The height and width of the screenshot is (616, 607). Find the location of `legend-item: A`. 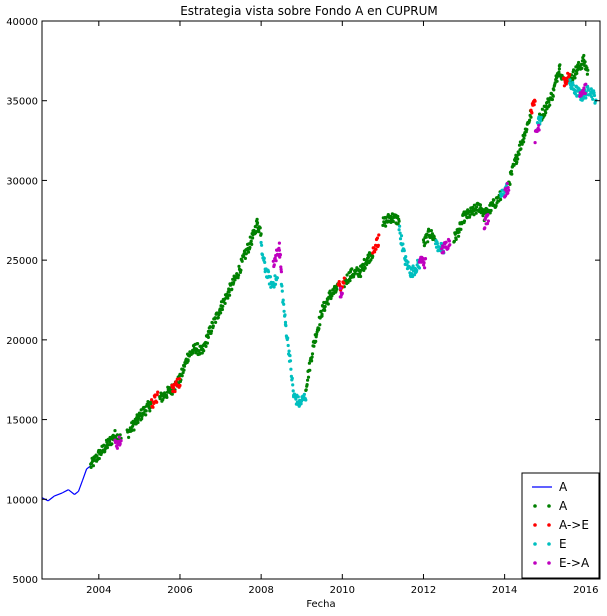

legend-item: A is located at coordinates (550, 487).